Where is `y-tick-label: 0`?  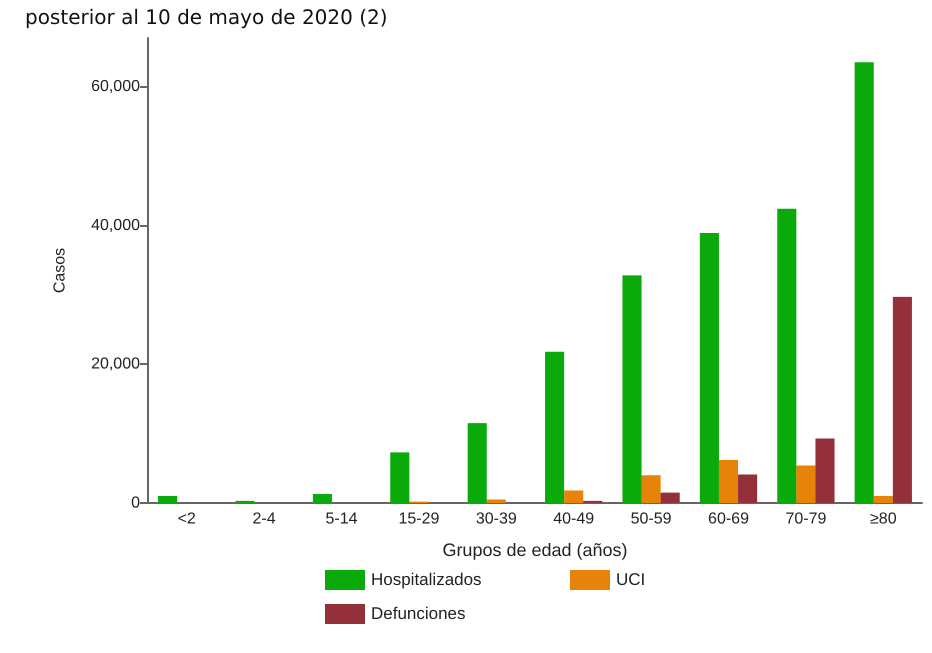 y-tick-label: 0 is located at coordinates (135, 503).